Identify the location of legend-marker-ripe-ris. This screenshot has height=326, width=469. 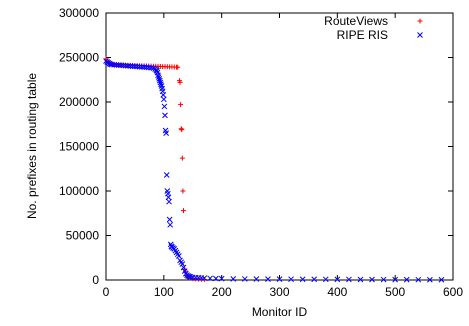
(420, 35).